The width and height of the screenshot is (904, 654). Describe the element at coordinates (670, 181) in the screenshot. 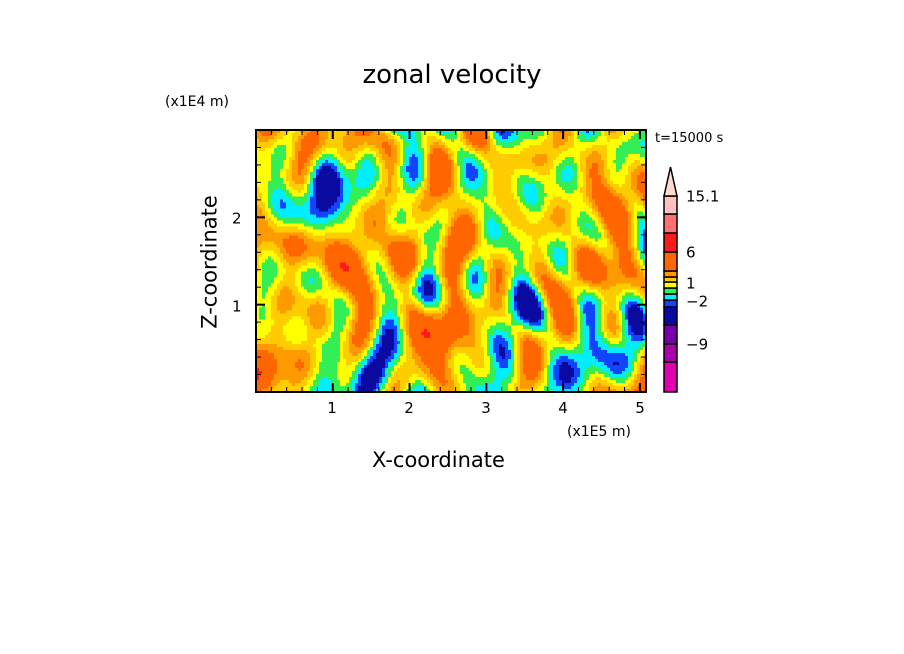

I see `colorbar-extend-triangle` at that location.